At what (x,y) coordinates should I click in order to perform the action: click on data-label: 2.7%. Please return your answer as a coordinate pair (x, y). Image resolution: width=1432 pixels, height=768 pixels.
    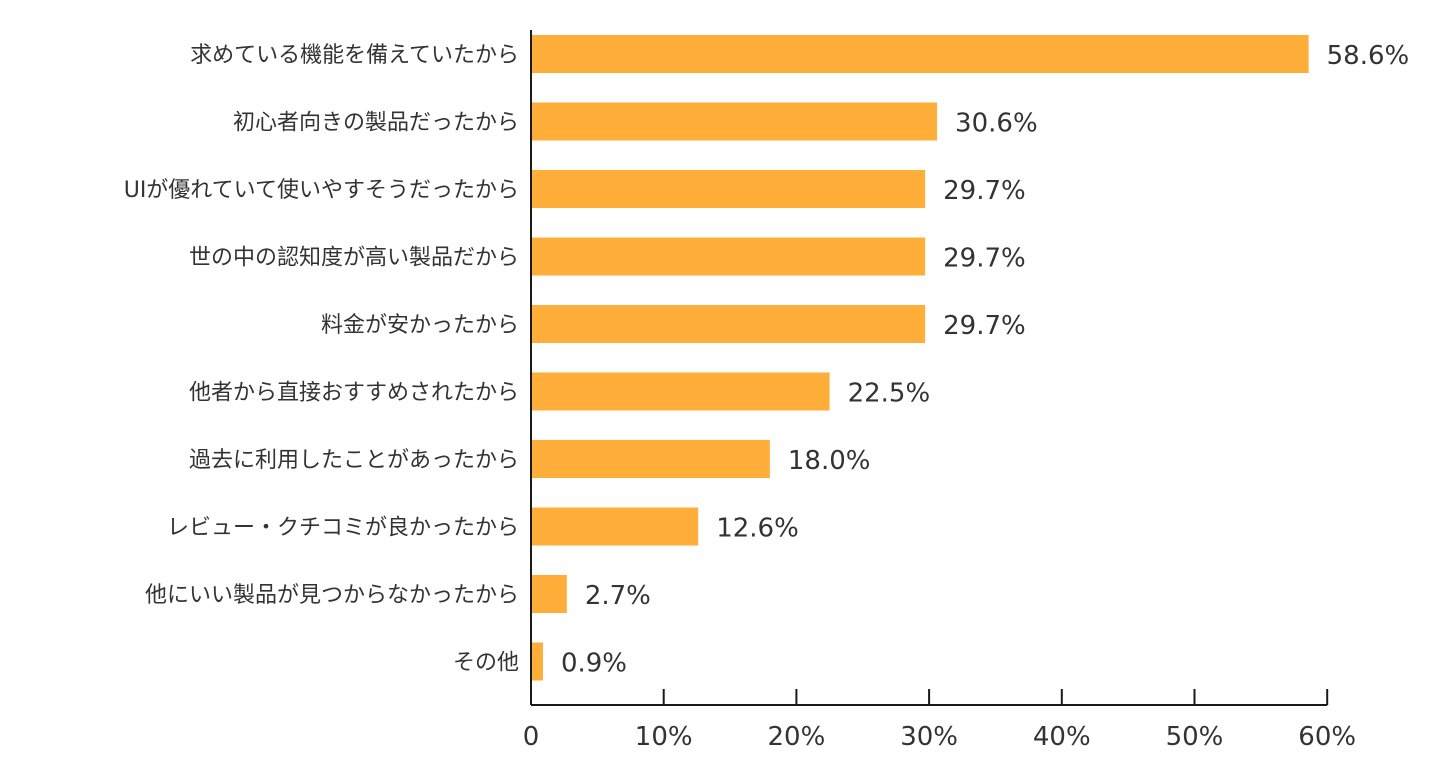
    Looking at the image, I should click on (618, 596).